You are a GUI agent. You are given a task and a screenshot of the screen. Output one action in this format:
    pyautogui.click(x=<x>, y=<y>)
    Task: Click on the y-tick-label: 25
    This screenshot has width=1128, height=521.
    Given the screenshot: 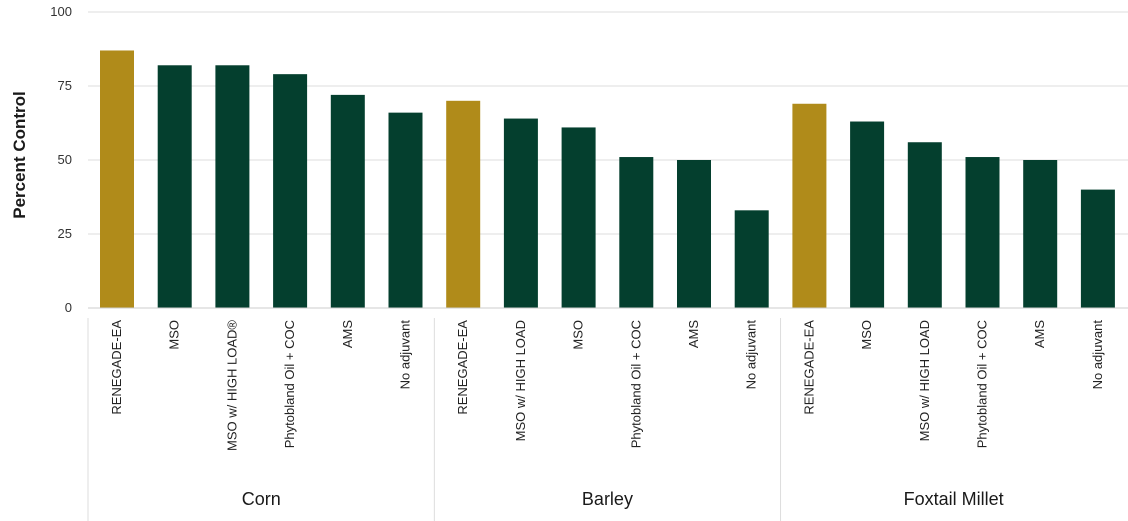 What is the action you would take?
    pyautogui.click(x=65, y=233)
    